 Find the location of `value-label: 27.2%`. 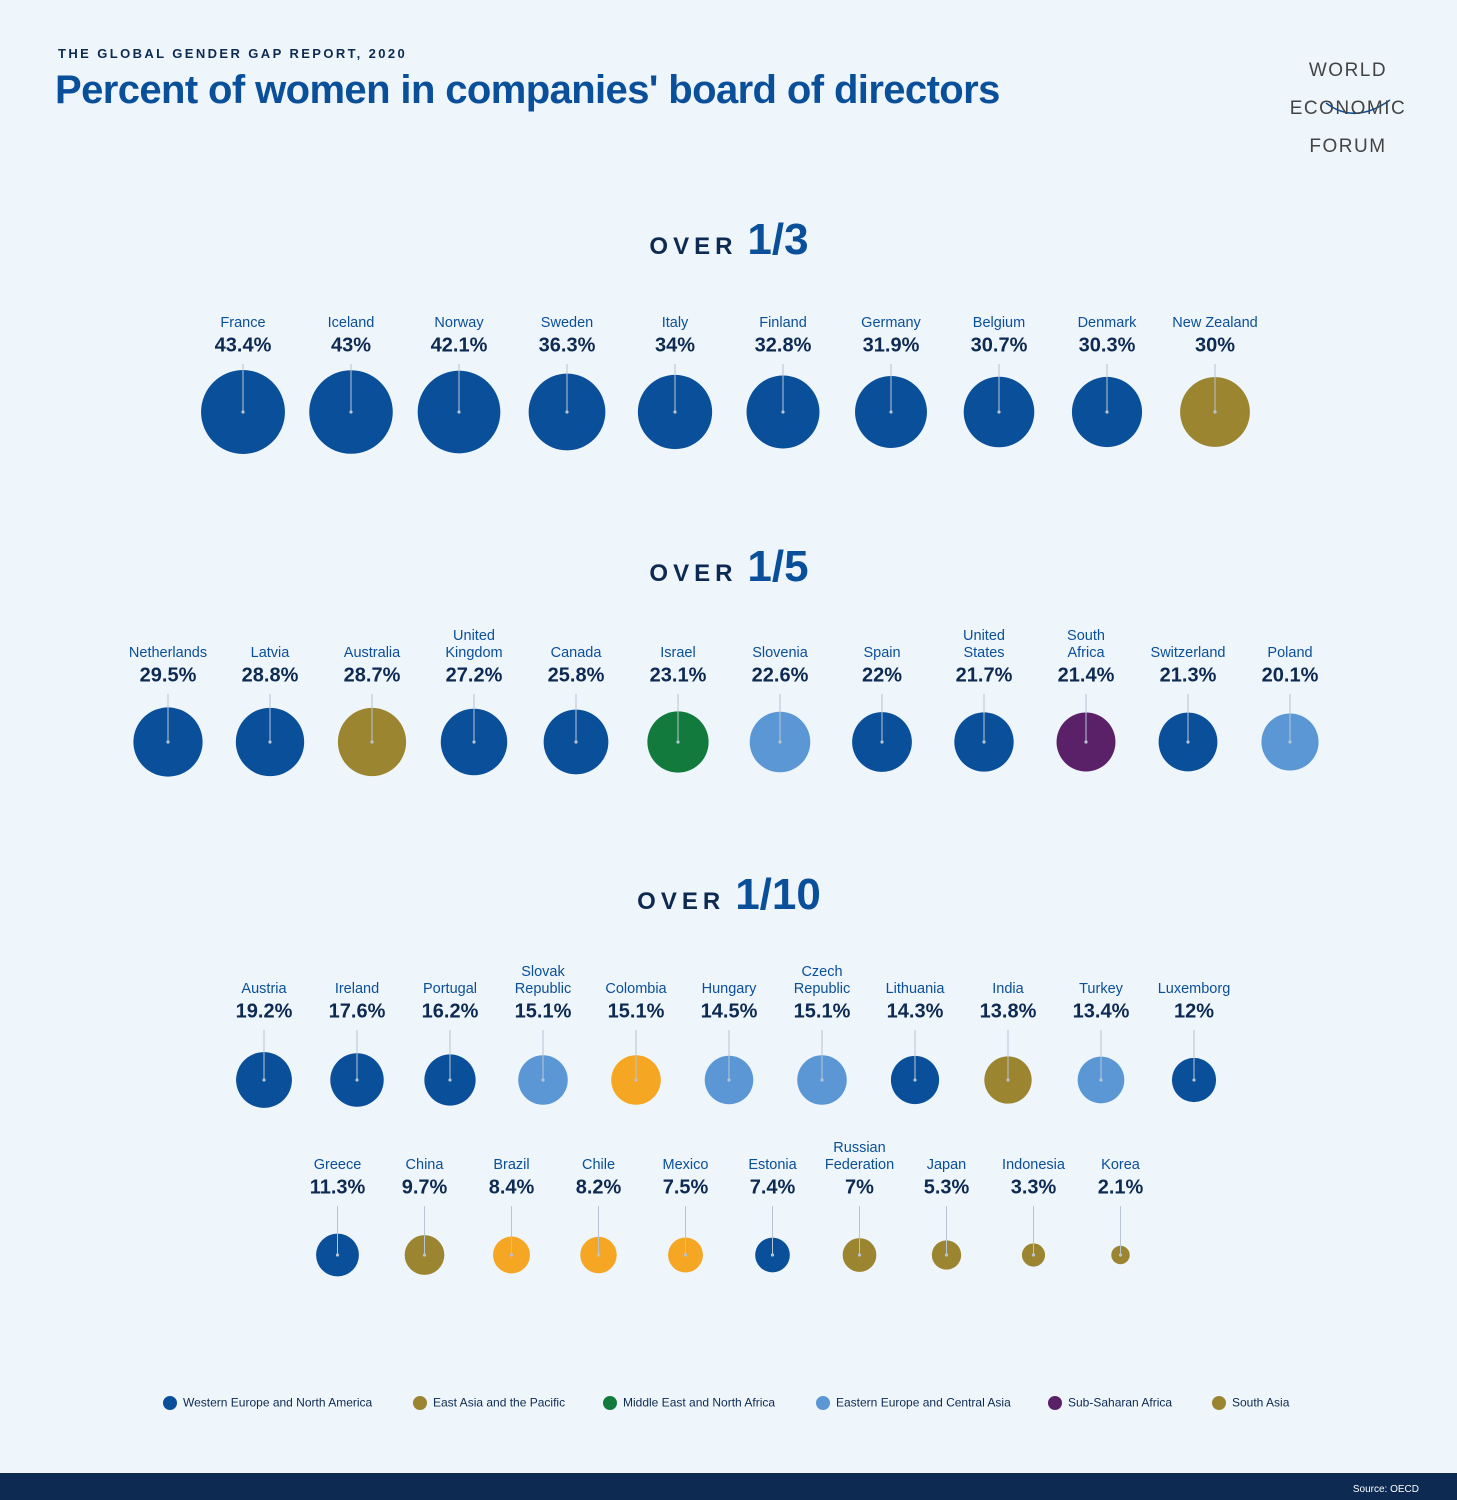

value-label: 27.2% is located at coordinates (474, 675).